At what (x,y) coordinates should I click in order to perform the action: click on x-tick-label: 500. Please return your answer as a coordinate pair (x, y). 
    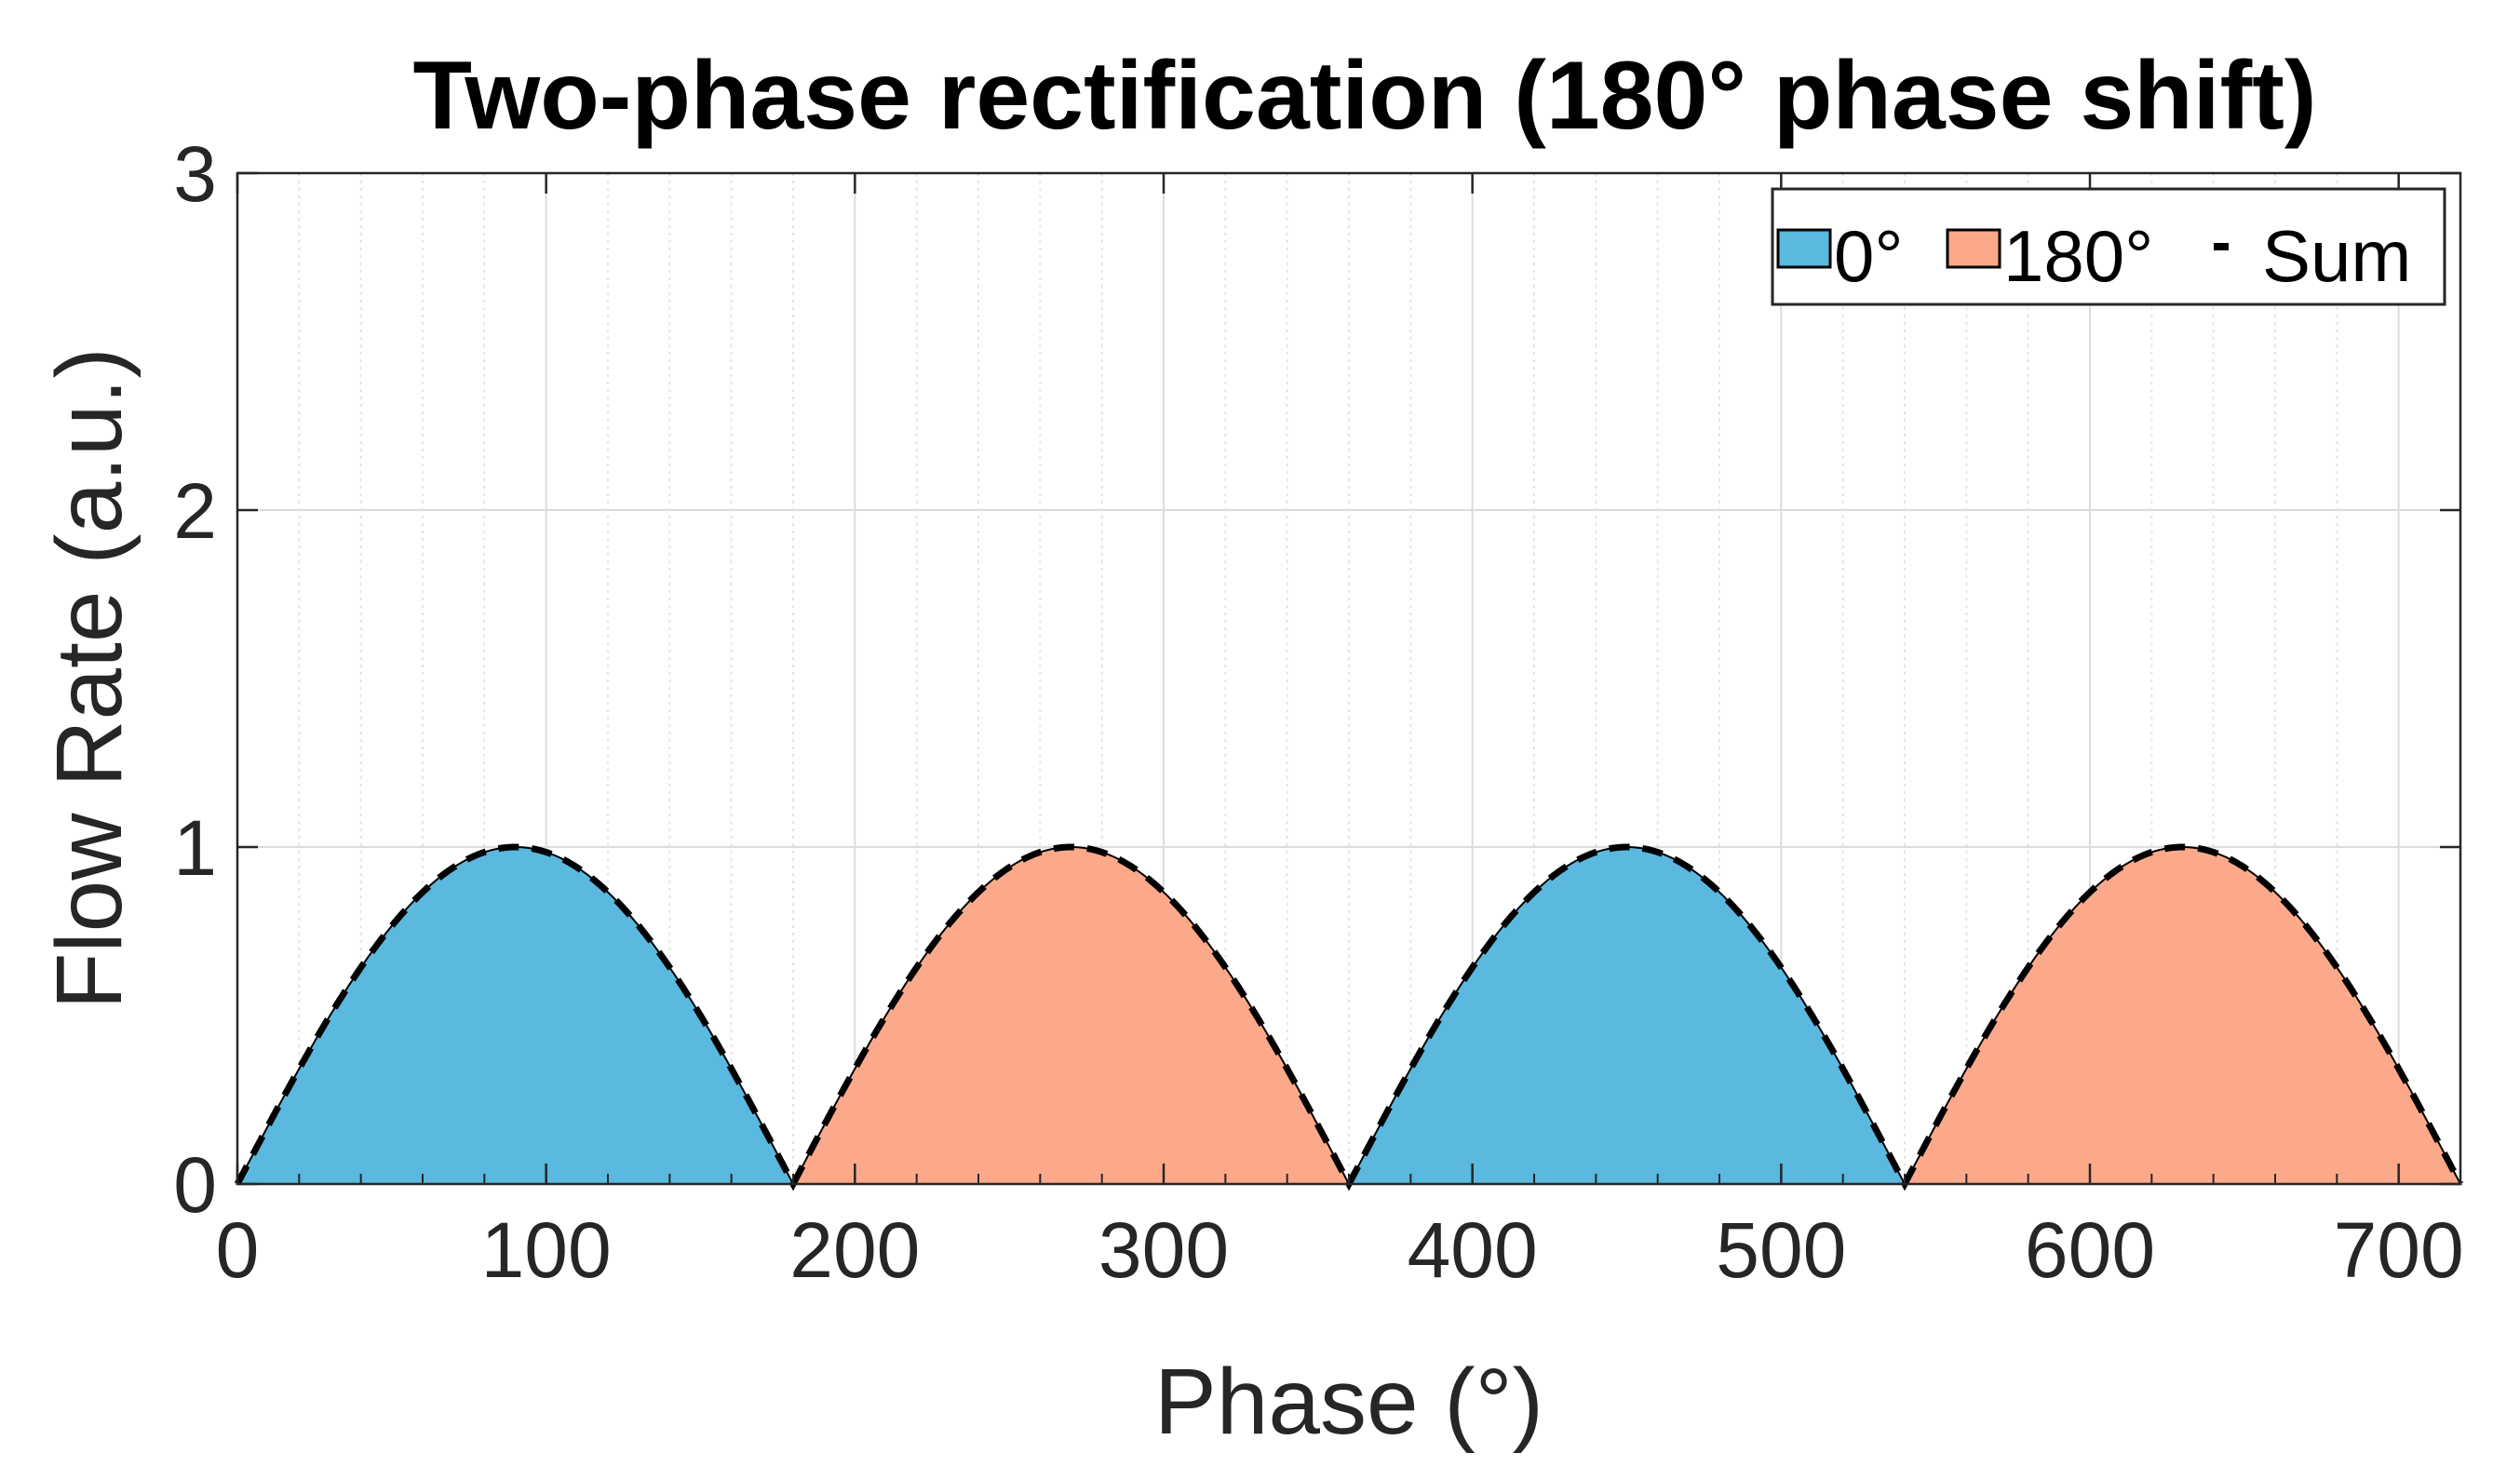
    Looking at the image, I should click on (1781, 1250).